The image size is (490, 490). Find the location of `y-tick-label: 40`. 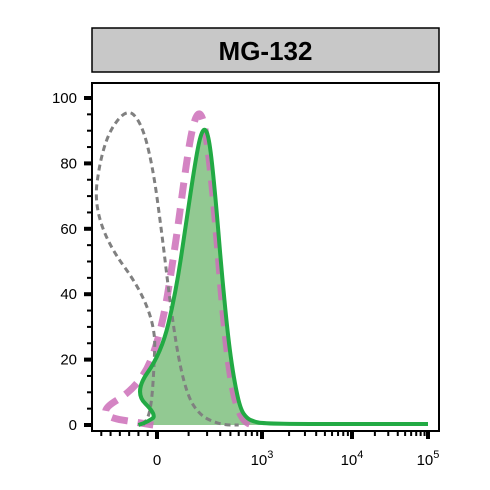

y-tick-label: 40 is located at coordinates (68, 294).